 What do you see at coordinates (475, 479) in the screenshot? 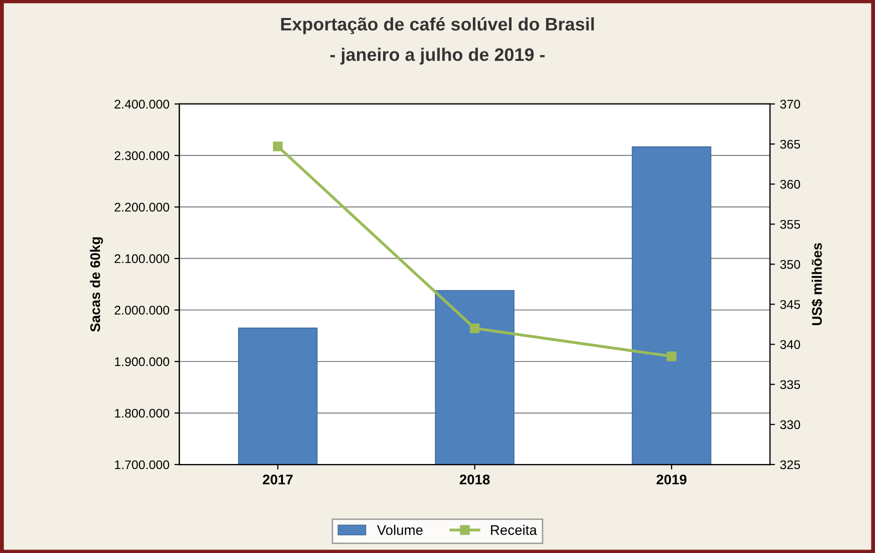
I see `x-tick-label: 2018` at bounding box center [475, 479].